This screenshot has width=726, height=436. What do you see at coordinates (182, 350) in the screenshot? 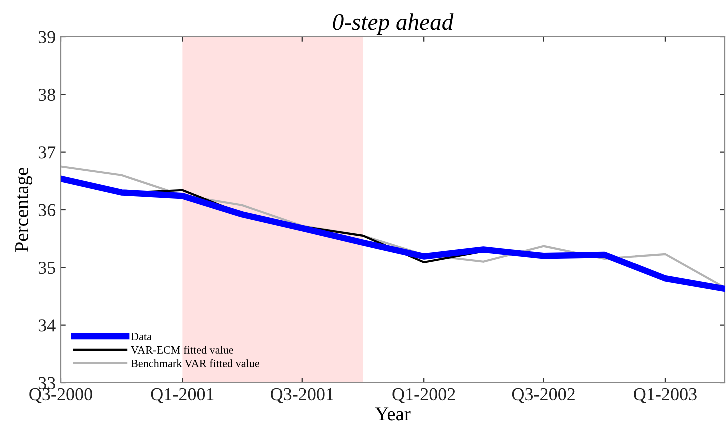
I see `legend-label: VAR-ECM fitted value` at bounding box center [182, 350].